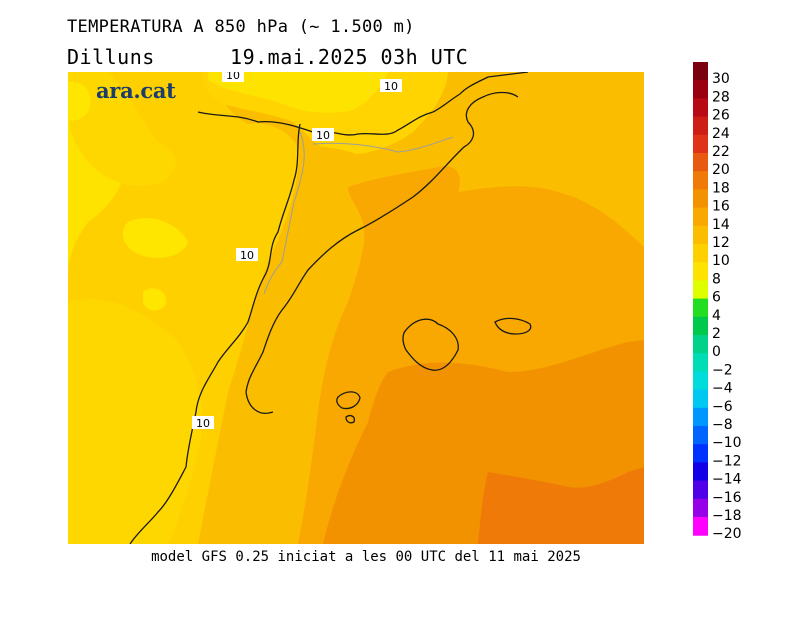 This screenshot has height=617, width=800. Describe the element at coordinates (716, 279) in the screenshot. I see `legend-label: 8` at that location.